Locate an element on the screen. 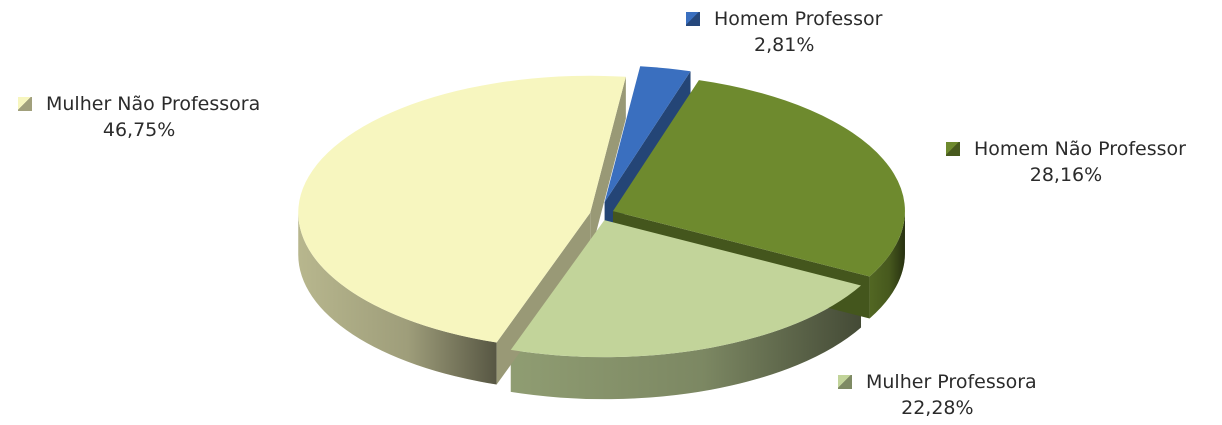 This screenshot has height=425, width=1222. slice-percent: 28,16% is located at coordinates (1066, 175).